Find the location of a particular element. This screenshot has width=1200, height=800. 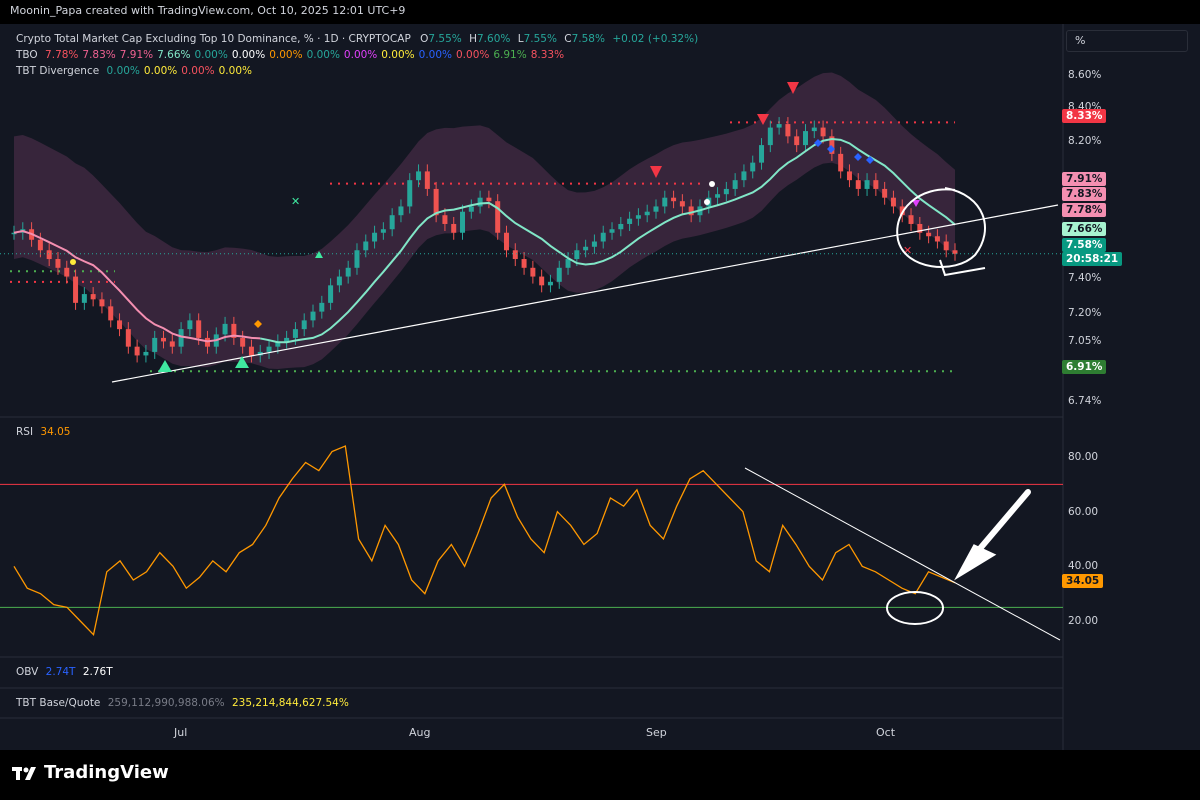

obv-label: OBV is located at coordinates (27, 672).